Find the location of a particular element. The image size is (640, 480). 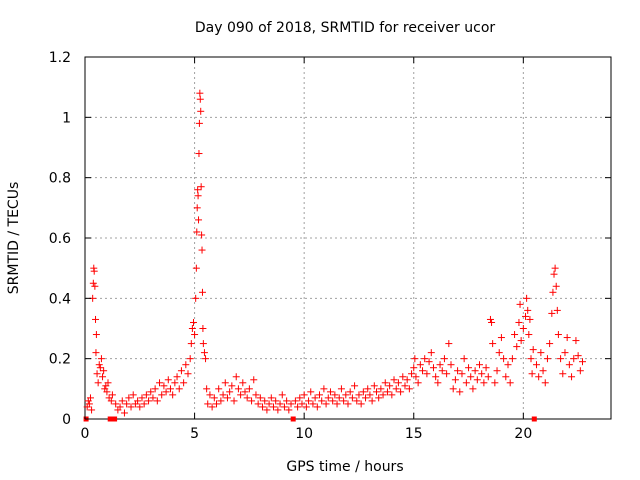

x-axis-label: GPS time / hours is located at coordinates (344, 467).